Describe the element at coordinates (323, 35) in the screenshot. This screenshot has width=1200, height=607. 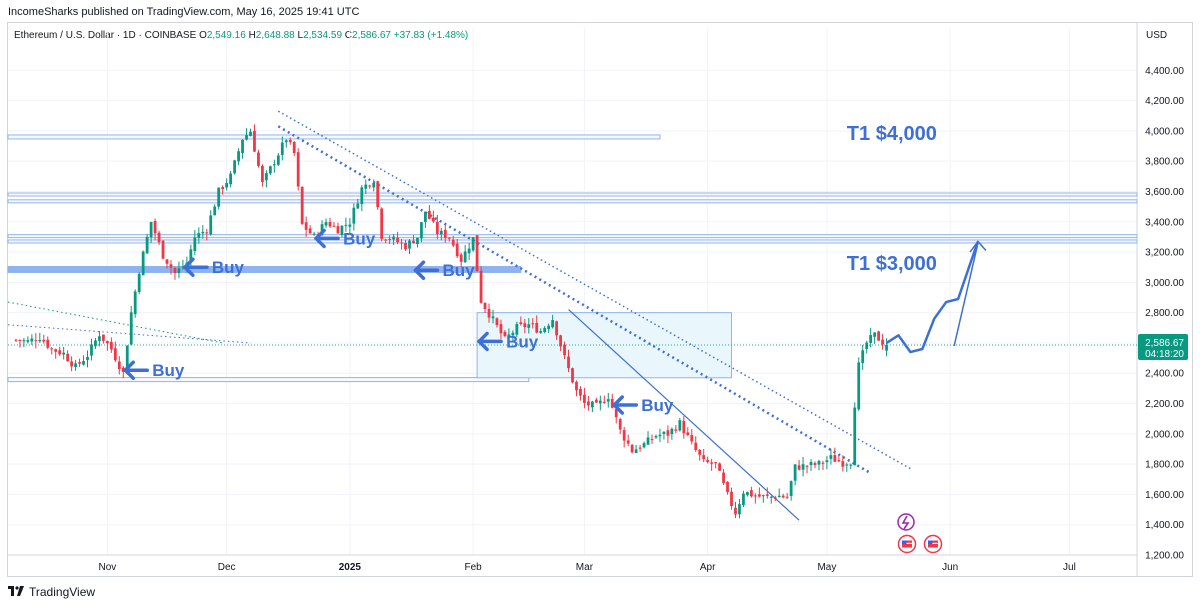
I see `low-value: 2,534.59` at that location.